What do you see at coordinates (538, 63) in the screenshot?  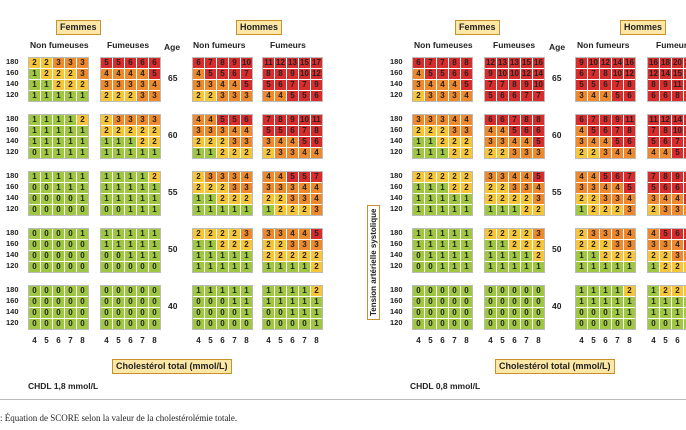 I see `score-cell: 16` at bounding box center [538, 63].